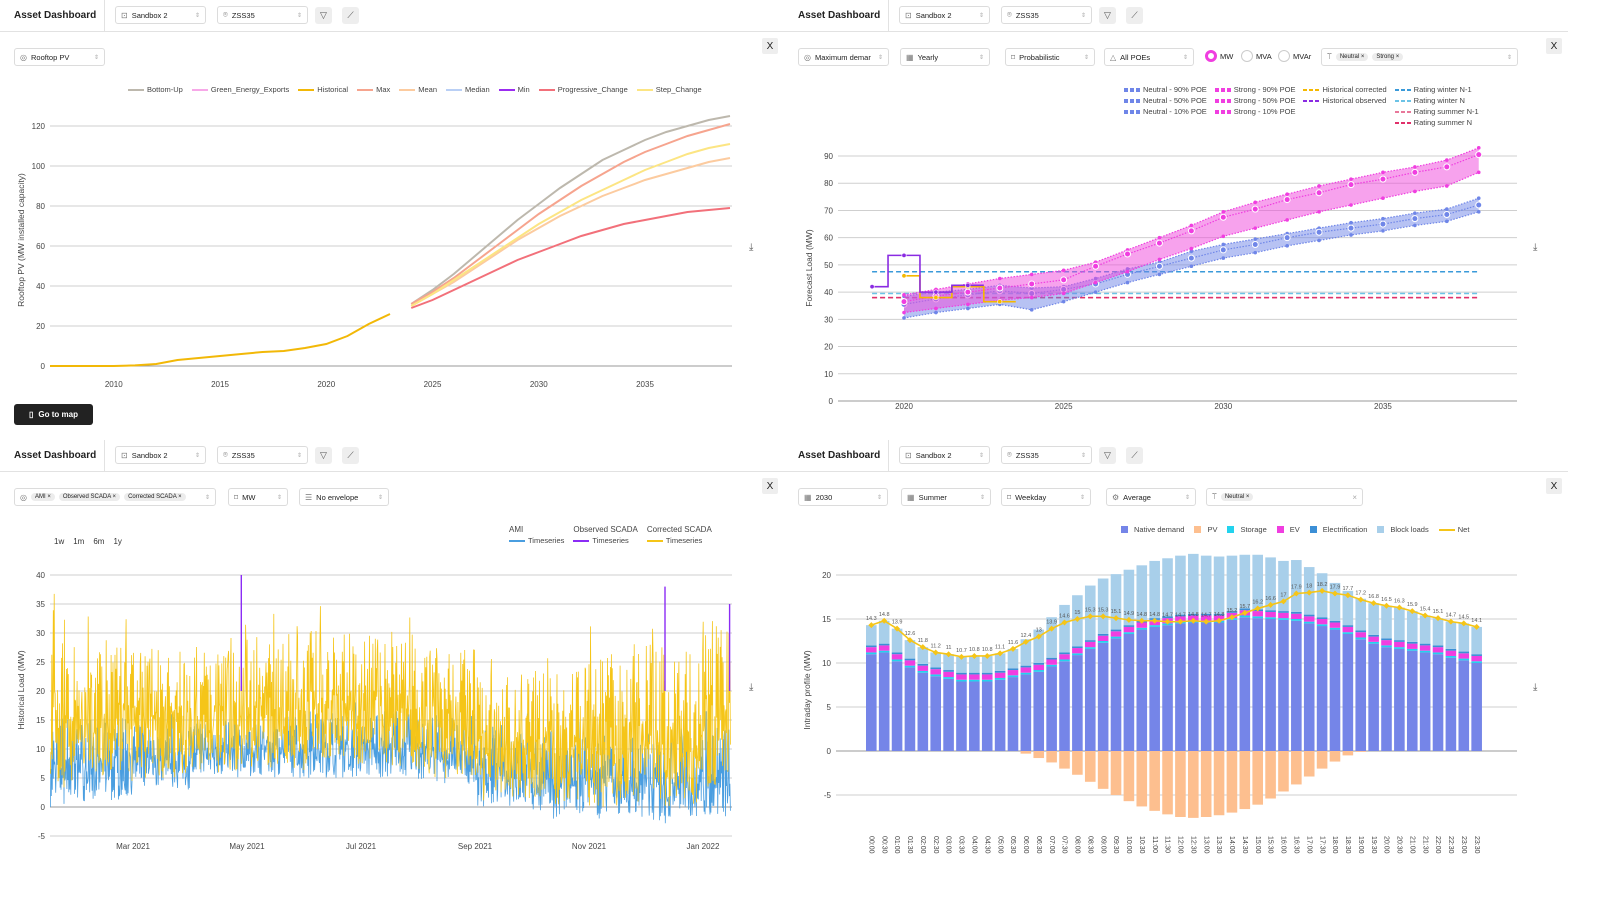  What do you see at coordinates (1345, 89) in the screenshot?
I see `legend-item: Historical corrected` at bounding box center [1345, 89].